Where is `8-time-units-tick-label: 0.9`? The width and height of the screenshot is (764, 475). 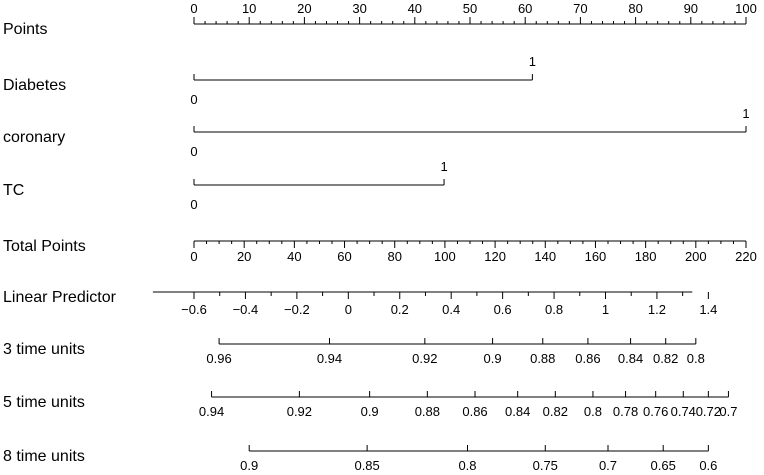
8-time-units-tick-label: 0.9 is located at coordinates (249, 465).